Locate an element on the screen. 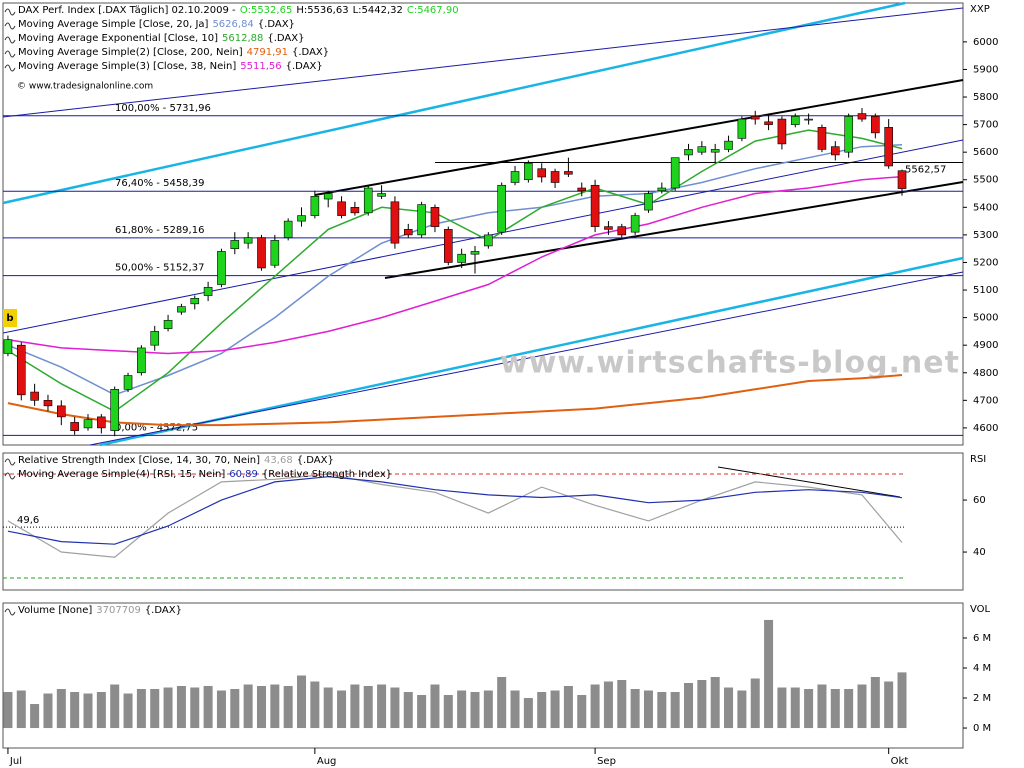 Image resolution: width=1024 pixels, height=768 pixels. x-tick-label: Aug is located at coordinates (327, 761).